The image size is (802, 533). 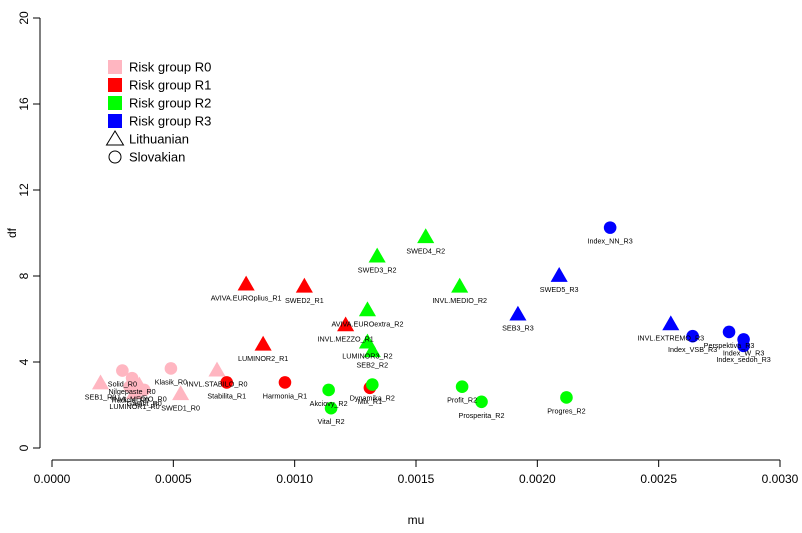 What do you see at coordinates (294, 479) in the screenshot?
I see `x-tick-label: 0.0010` at bounding box center [294, 479].